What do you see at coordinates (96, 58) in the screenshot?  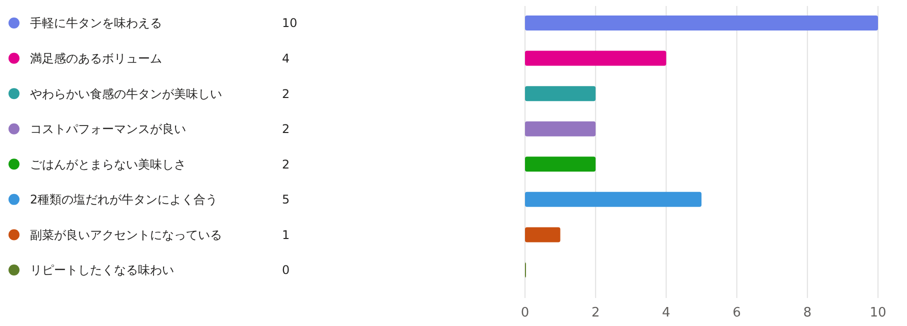 I see `category-label: 満足感のあるボリューム` at bounding box center [96, 58].